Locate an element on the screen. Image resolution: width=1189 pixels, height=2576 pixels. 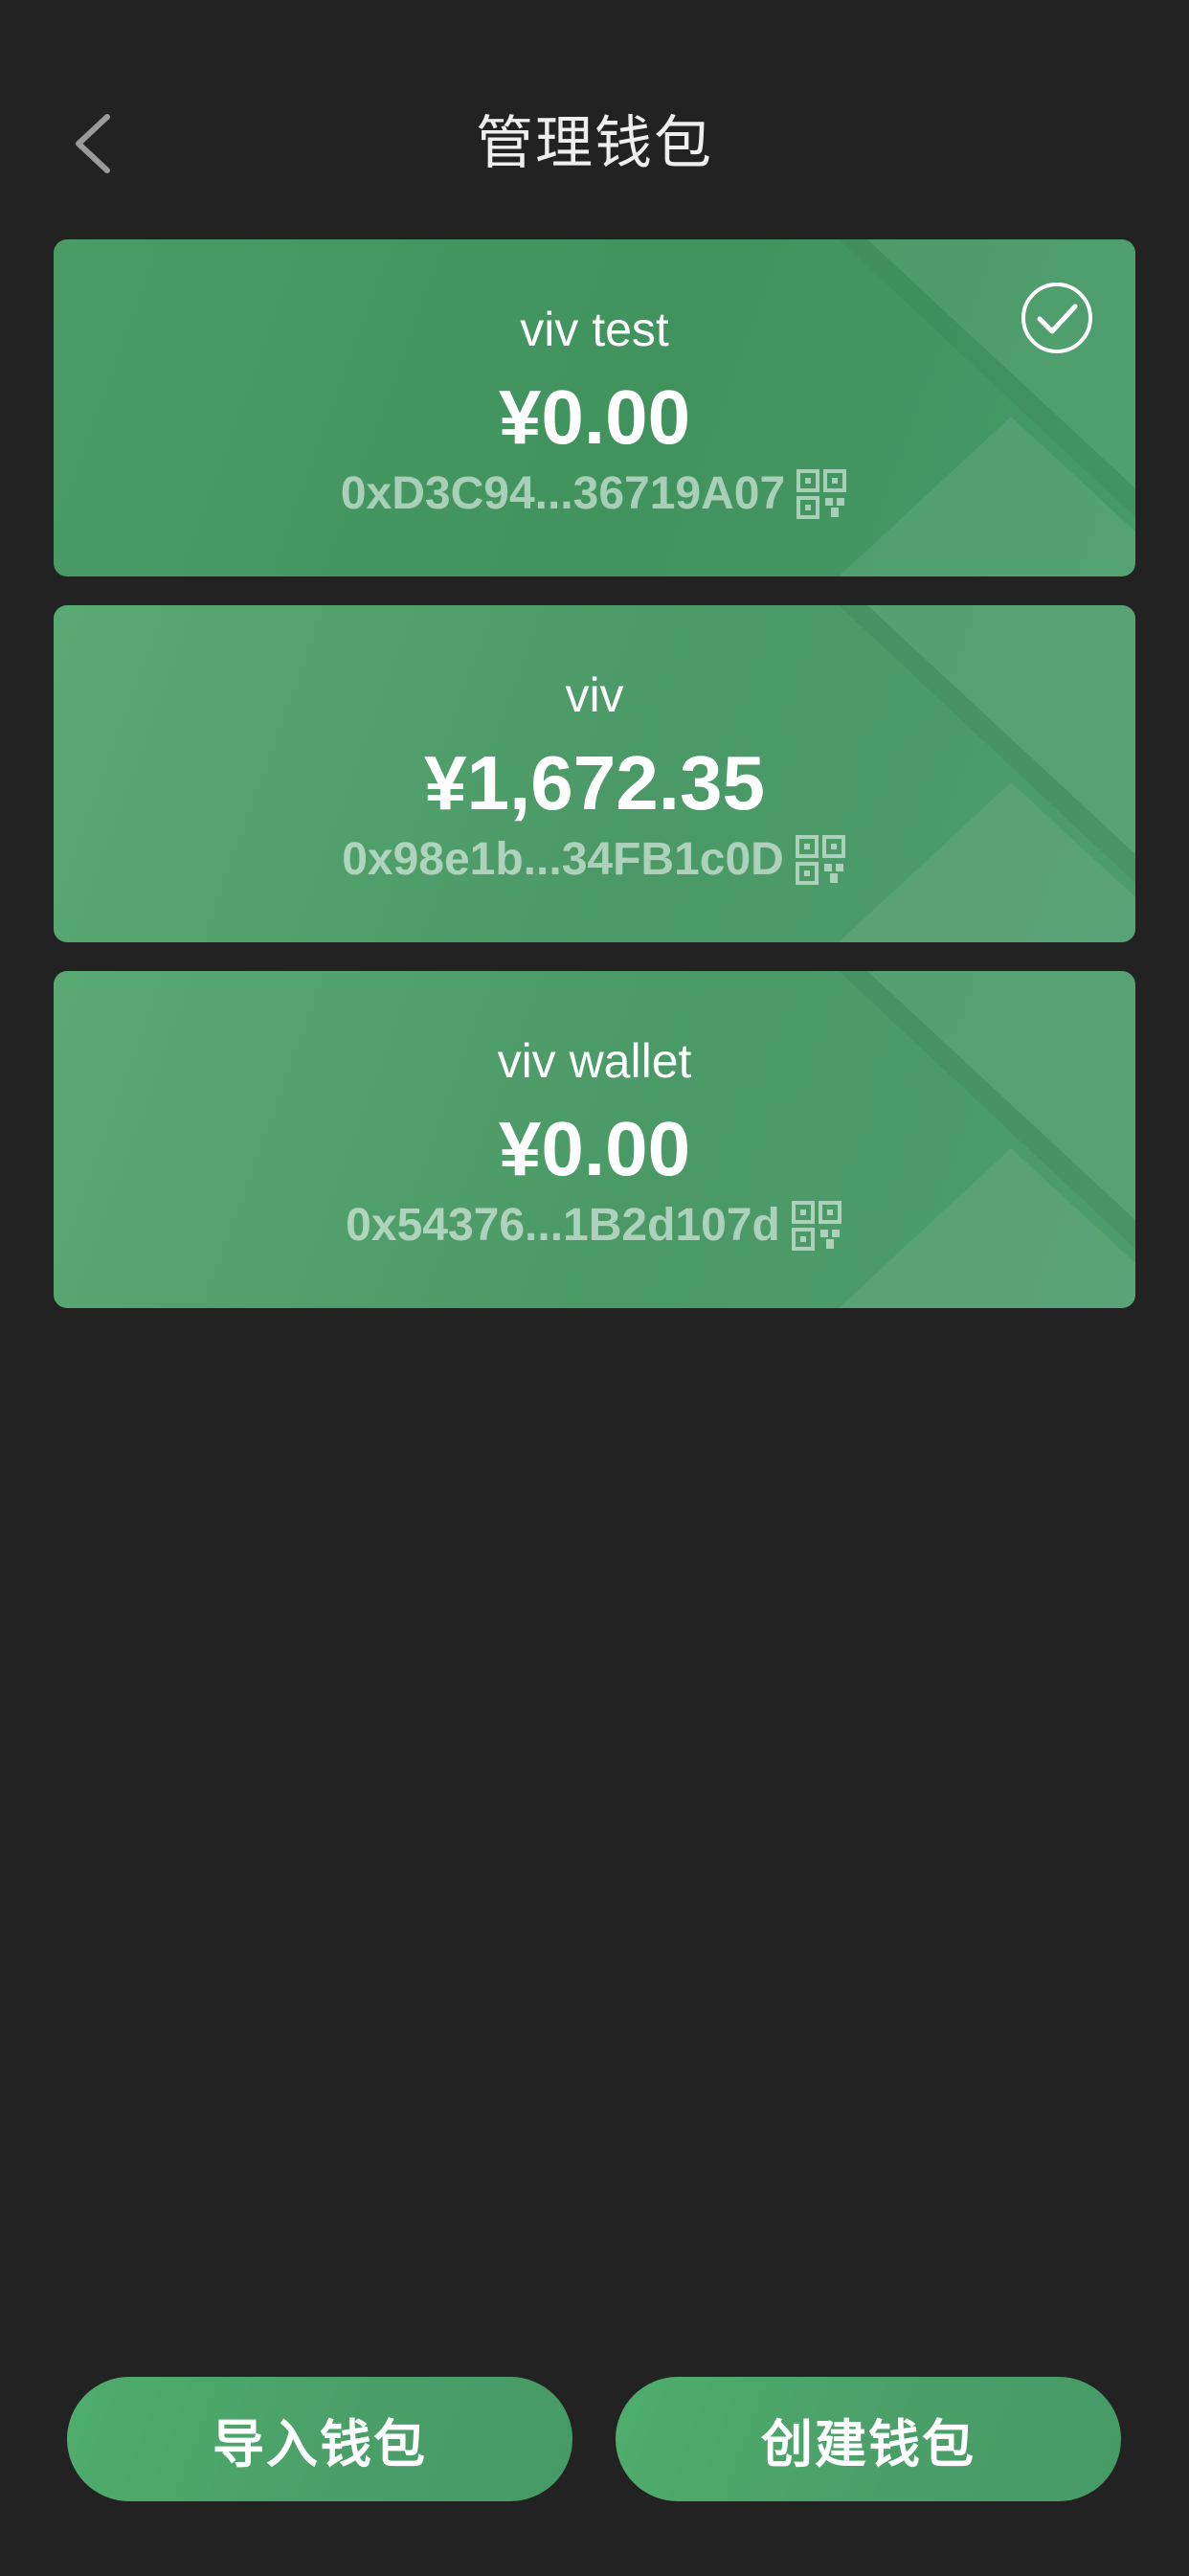
back-button is located at coordinates (92, 143).